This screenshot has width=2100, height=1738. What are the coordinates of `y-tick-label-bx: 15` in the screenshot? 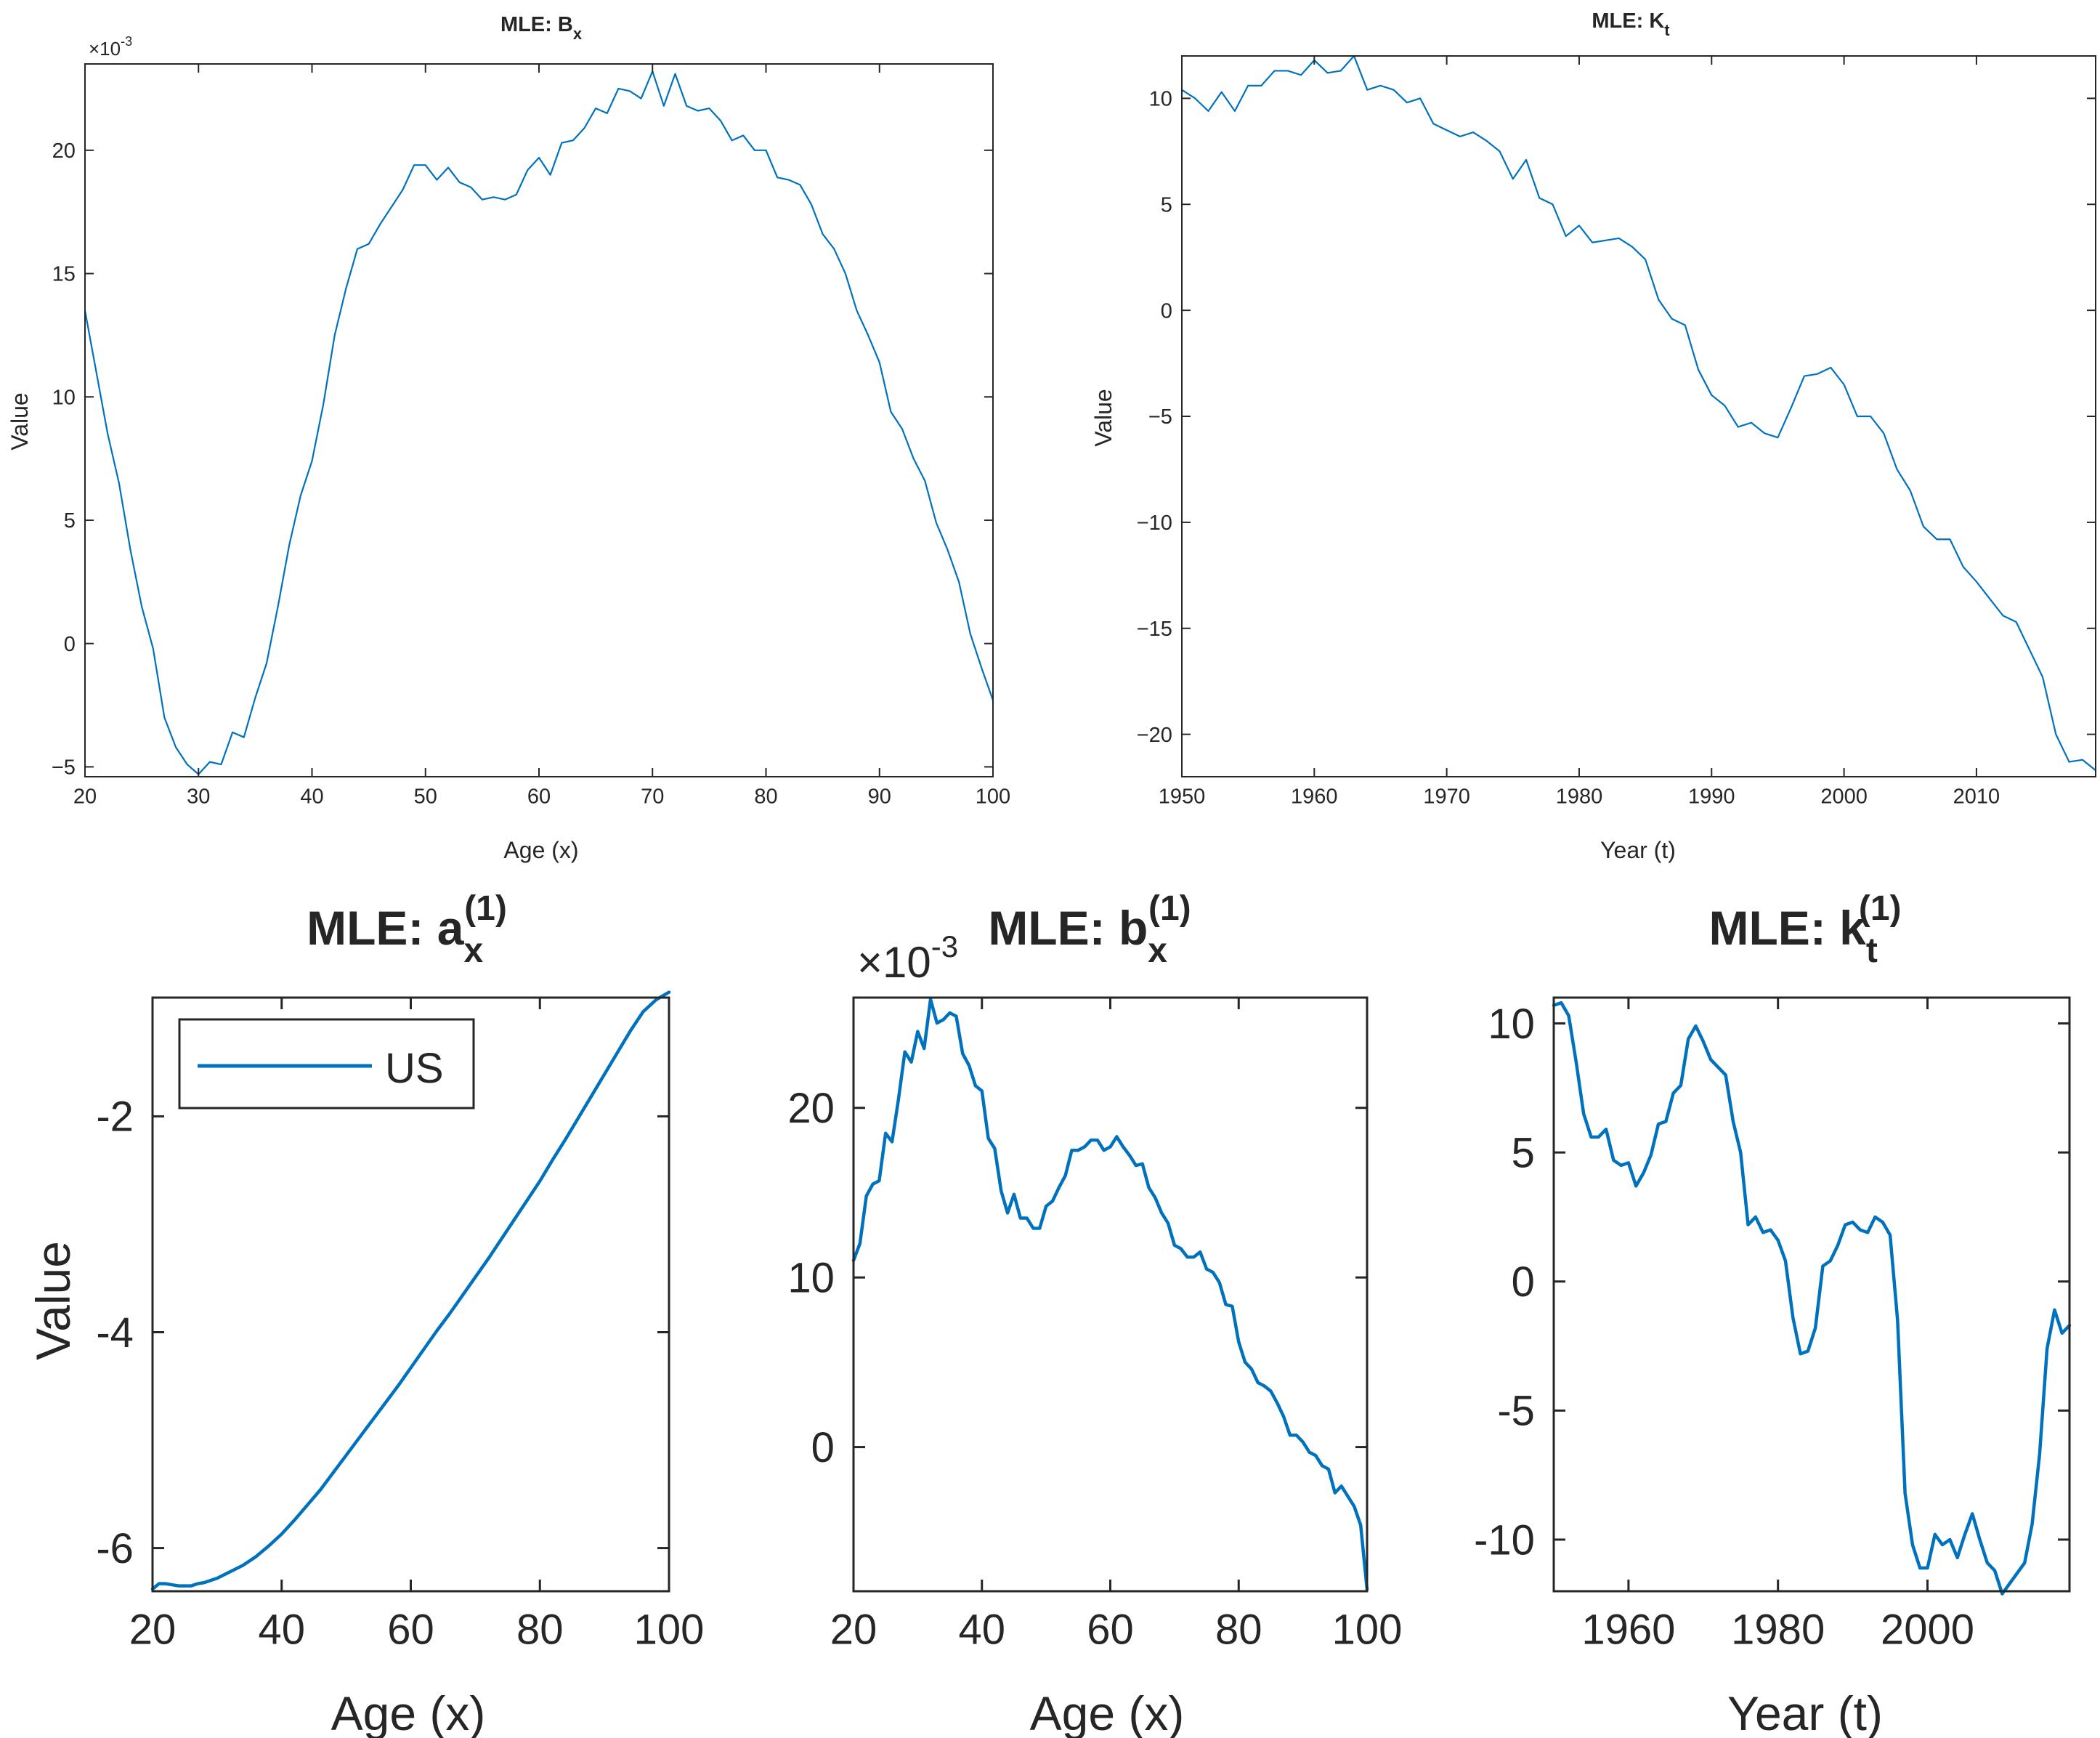 It's located at (64, 274).